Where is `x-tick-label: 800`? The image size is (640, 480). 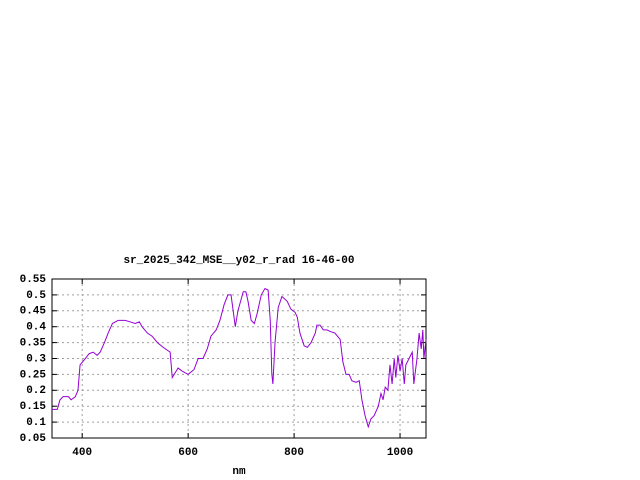 x-tick-label: 800 is located at coordinates (294, 453).